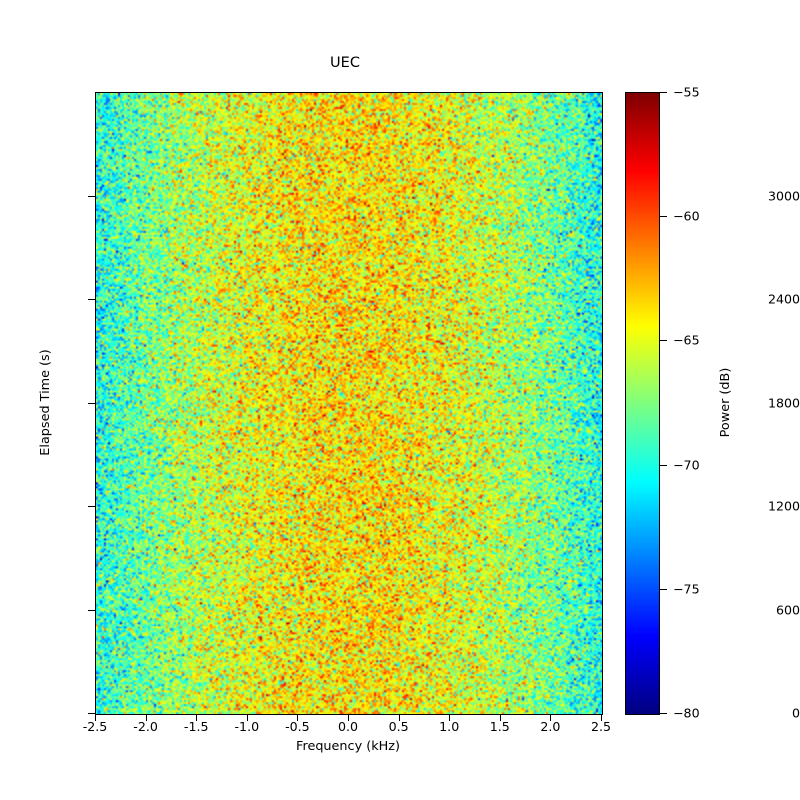 Image resolution: width=800 pixels, height=800 pixels. I want to click on colorbar-tick-label: −75, so click(686, 589).